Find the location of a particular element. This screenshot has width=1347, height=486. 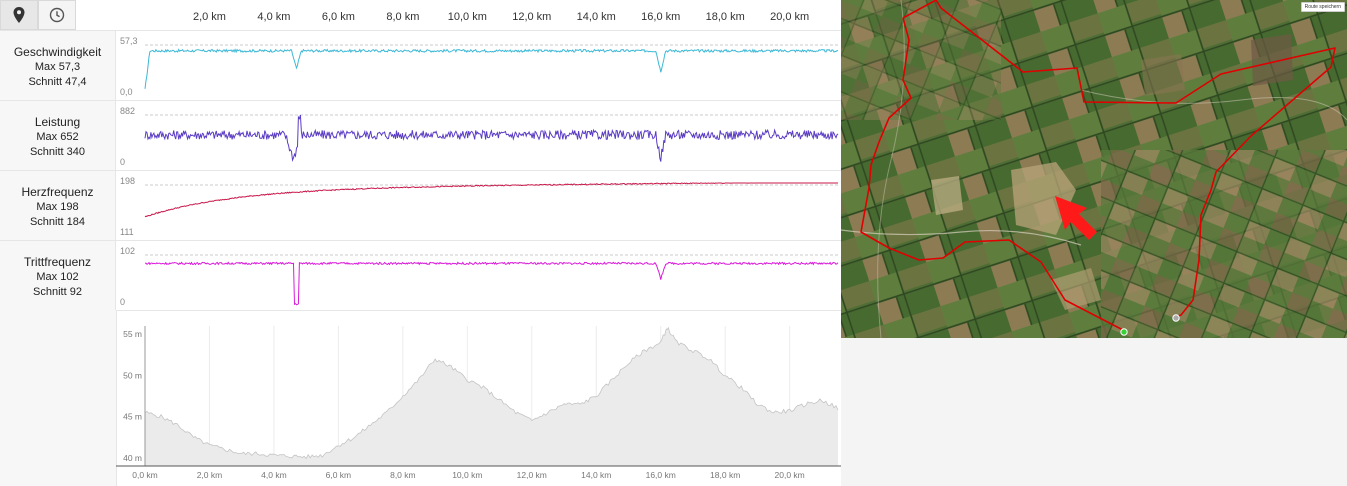

distance-tick-label: 10,0 km is located at coordinates (467, 17).